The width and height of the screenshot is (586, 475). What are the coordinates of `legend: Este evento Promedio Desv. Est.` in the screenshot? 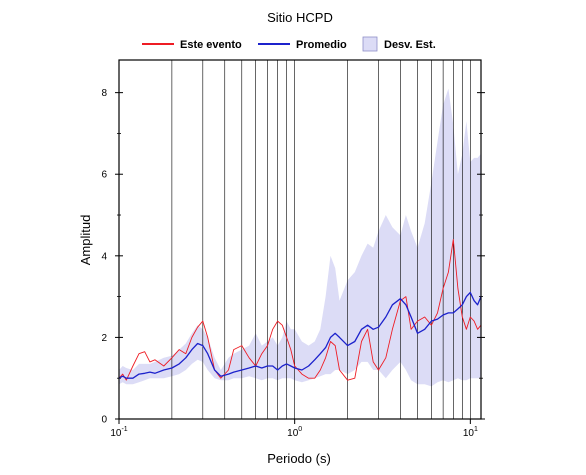 It's located at (289, 44).